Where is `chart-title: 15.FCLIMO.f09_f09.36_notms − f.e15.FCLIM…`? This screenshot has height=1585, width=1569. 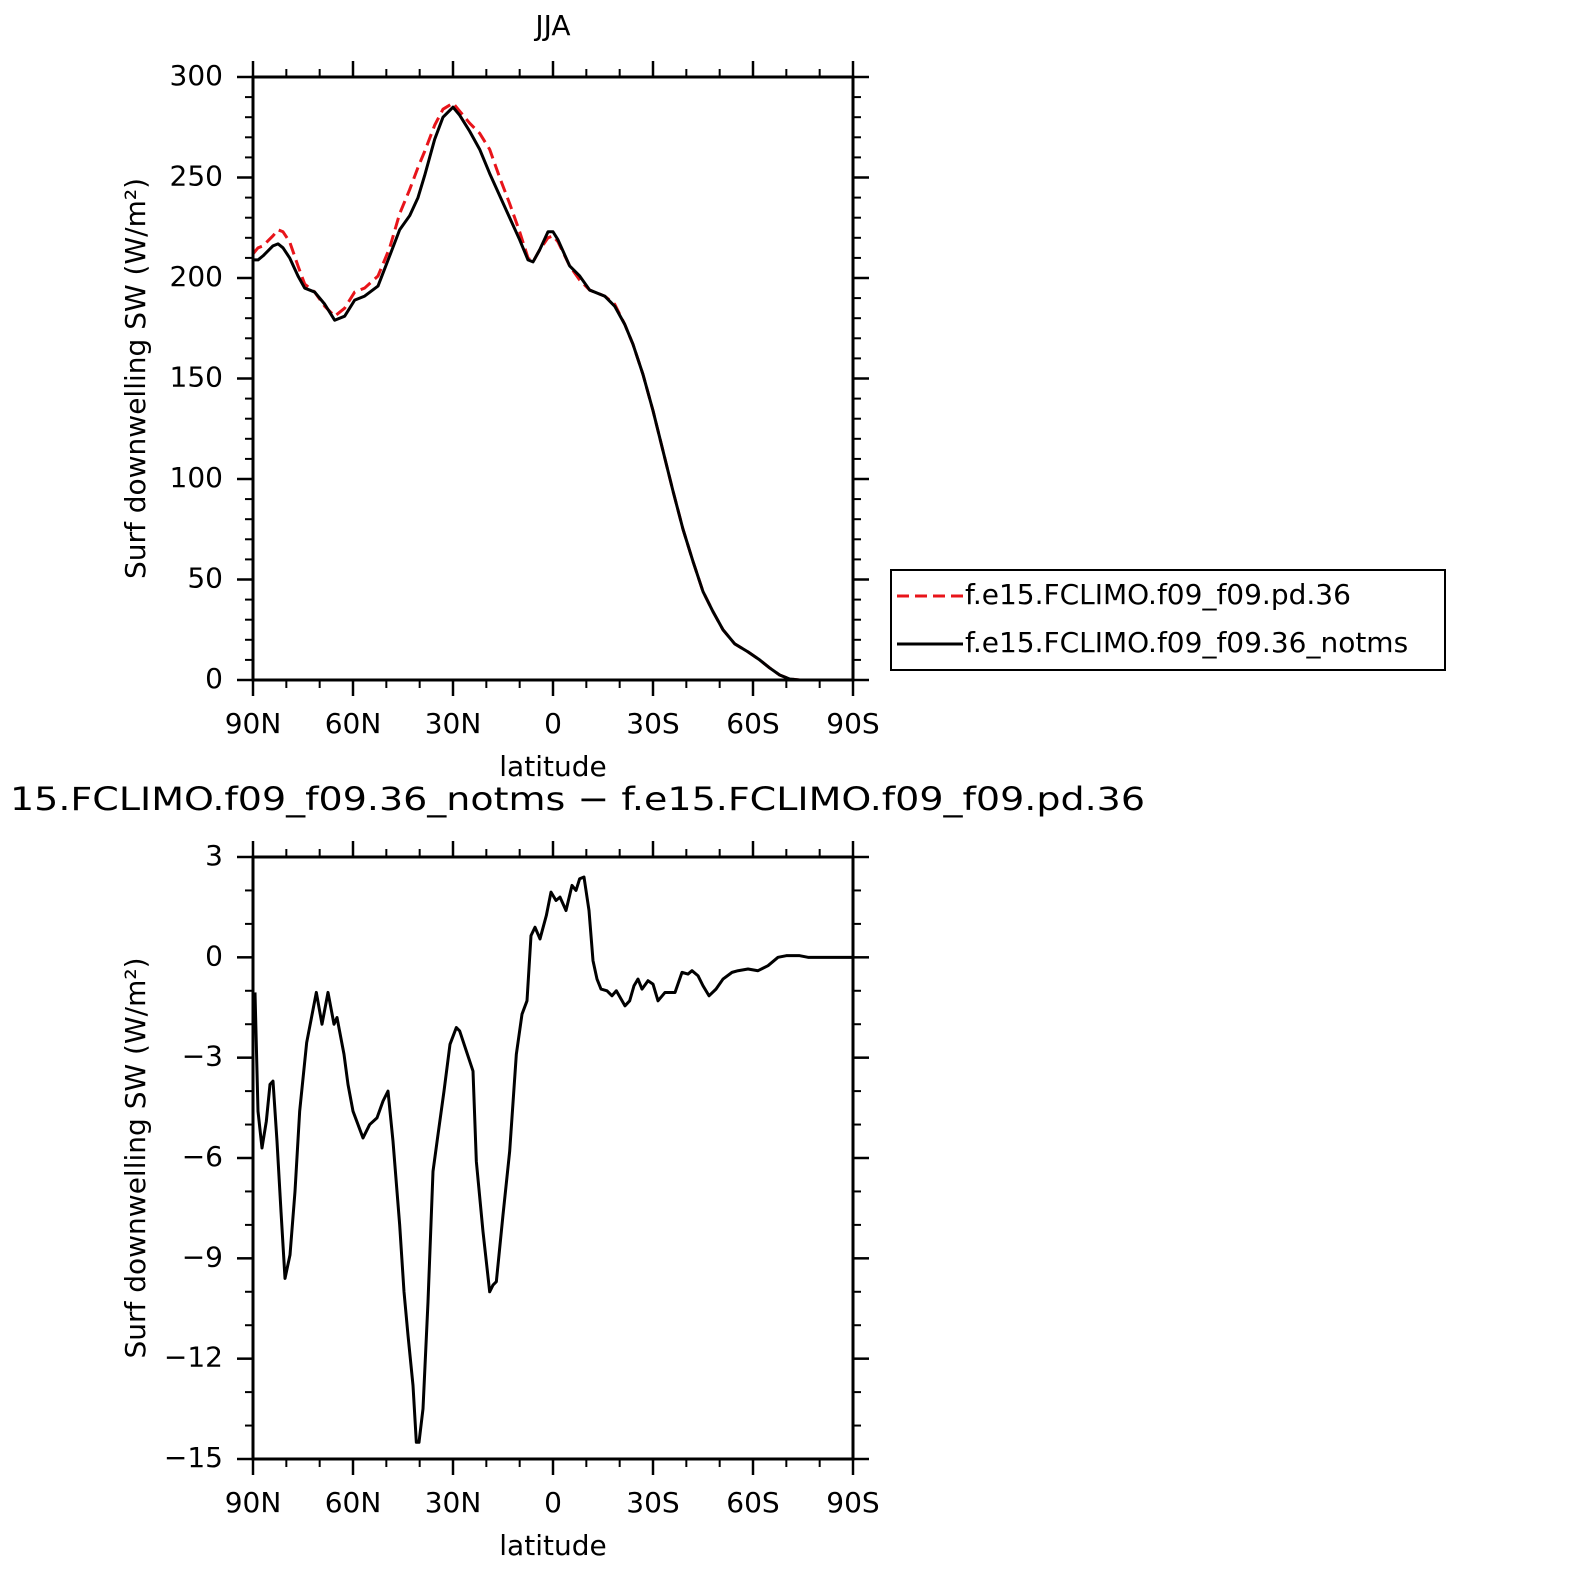 chart-title: 15.FCLIMO.f09_f09.36_notms − f.e15.FCLIM… is located at coordinates (577, 799).